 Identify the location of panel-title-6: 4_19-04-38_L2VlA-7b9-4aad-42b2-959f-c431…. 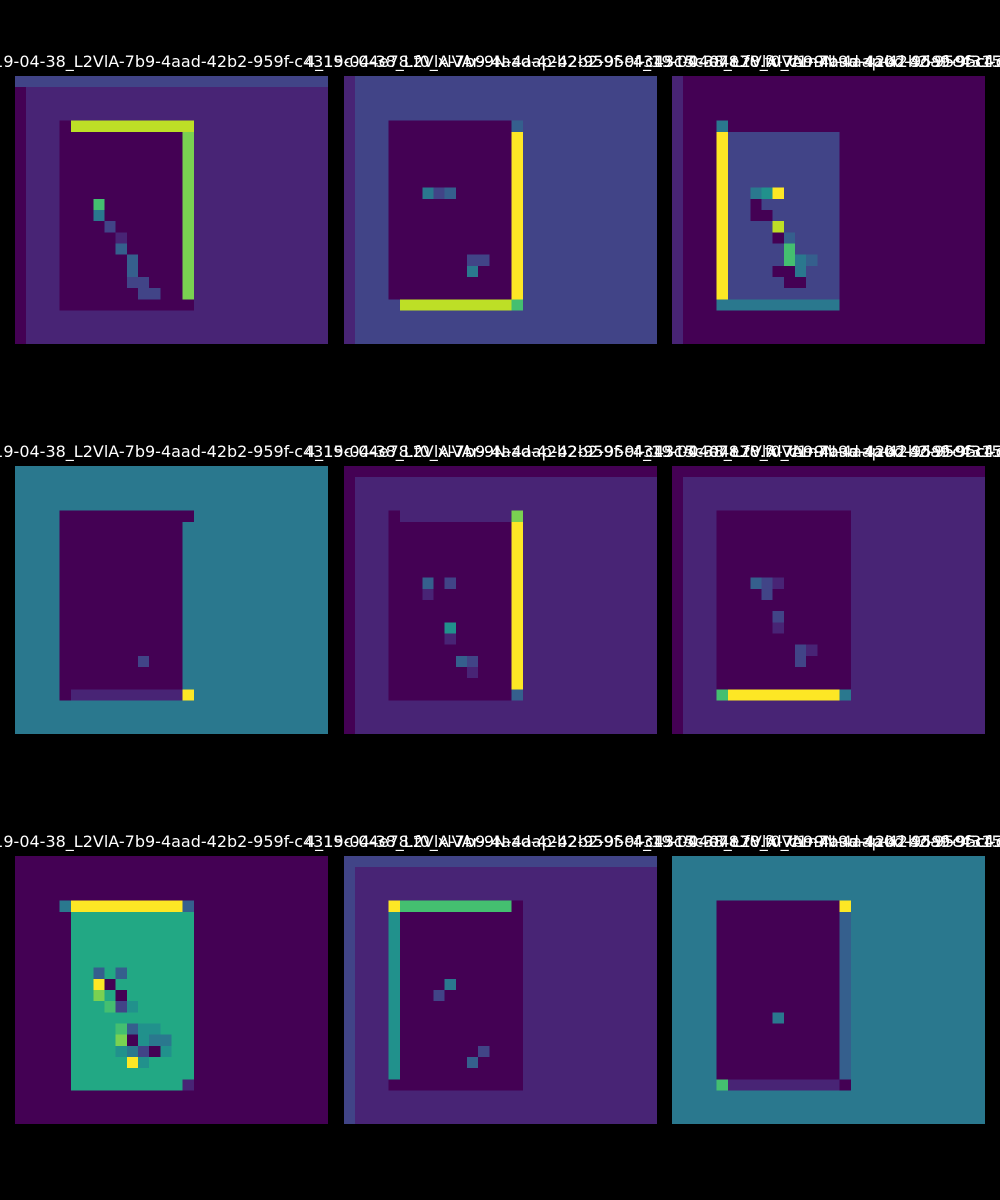
(816, 451).